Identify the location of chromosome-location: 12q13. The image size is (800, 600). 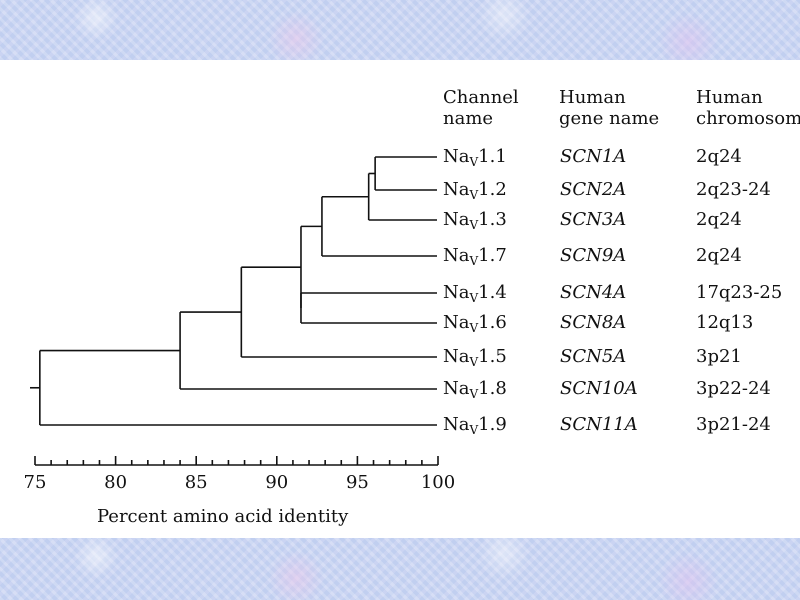
(725, 322).